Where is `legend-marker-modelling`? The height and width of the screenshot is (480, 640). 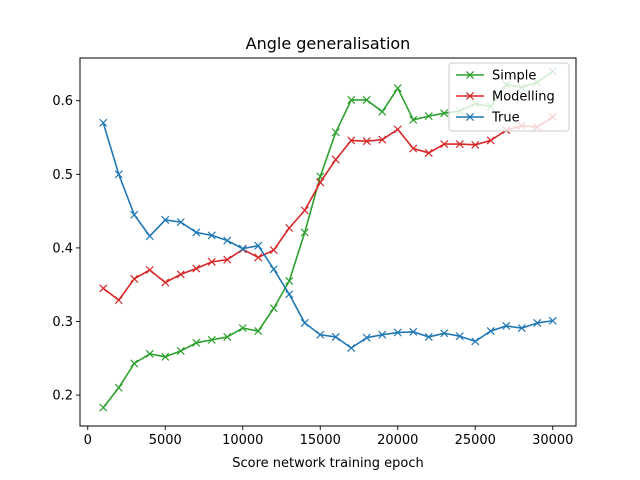 legend-marker-modelling is located at coordinates (470, 96).